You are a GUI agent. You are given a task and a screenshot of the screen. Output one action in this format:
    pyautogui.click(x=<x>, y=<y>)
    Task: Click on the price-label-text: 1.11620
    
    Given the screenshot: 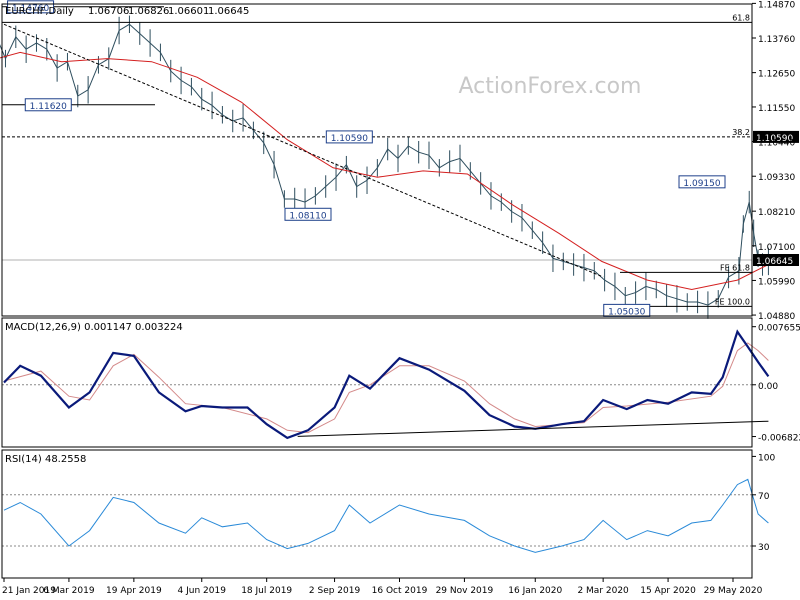 What is the action you would take?
    pyautogui.click(x=48, y=107)
    